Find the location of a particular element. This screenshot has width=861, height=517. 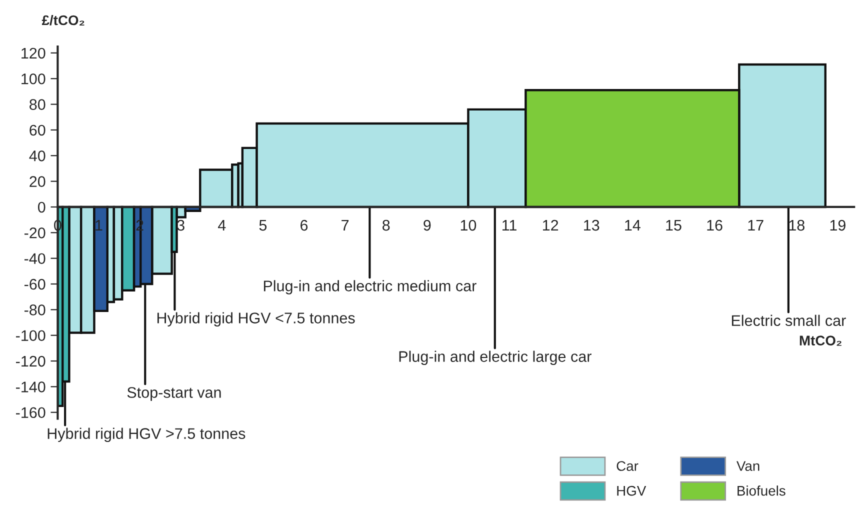

x-tick-label: 6 is located at coordinates (304, 225).